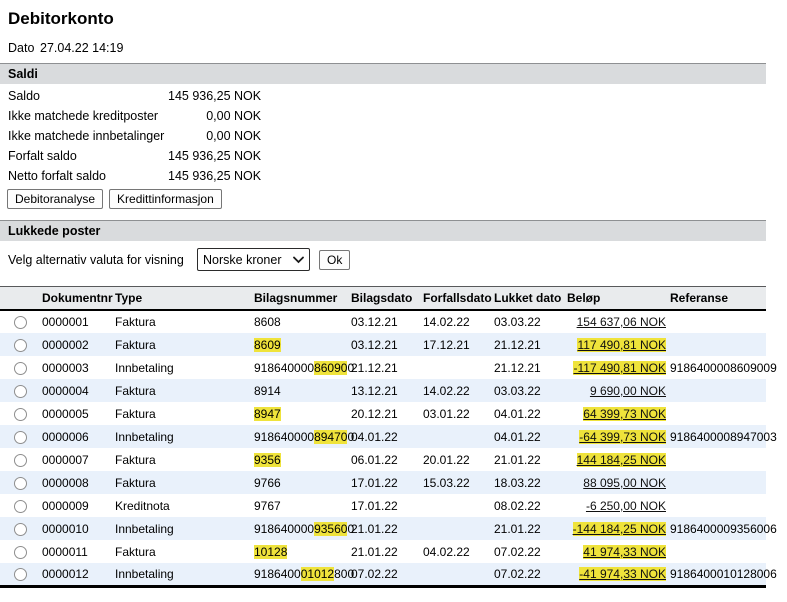  Describe the element at coordinates (374, 528) in the screenshot. I see `bilagsdato-cell: 21.01.22` at that location.